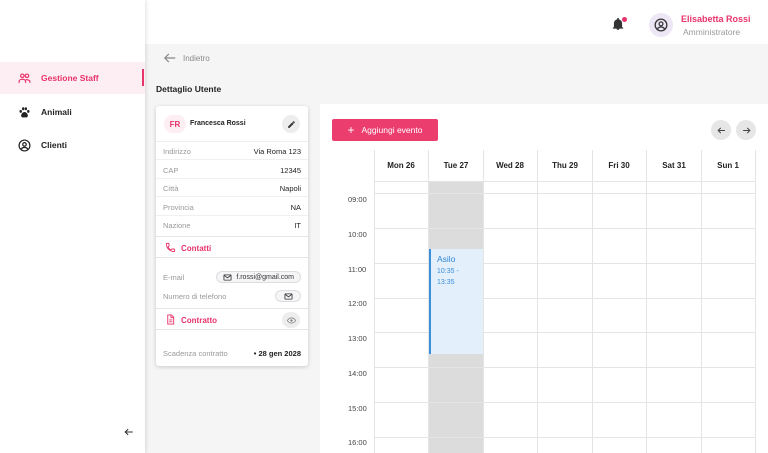 This screenshot has width=768, height=453. What do you see at coordinates (674, 165) in the screenshot?
I see `day-header: Sat 31` at bounding box center [674, 165].